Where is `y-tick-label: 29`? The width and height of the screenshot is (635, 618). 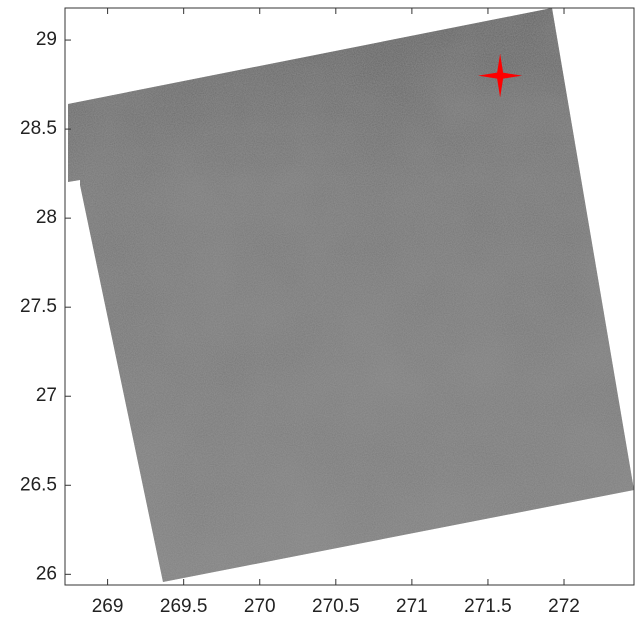 y-tick-label: 29 is located at coordinates (46, 39).